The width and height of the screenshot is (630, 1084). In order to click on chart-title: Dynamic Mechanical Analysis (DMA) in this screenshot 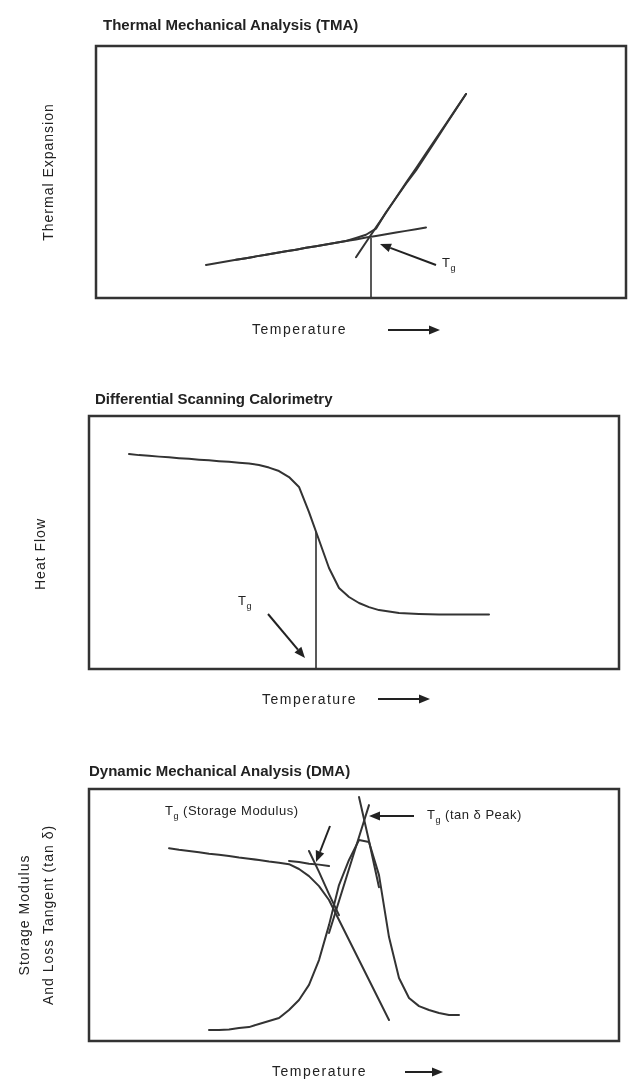, I will do `click(220, 770)`.